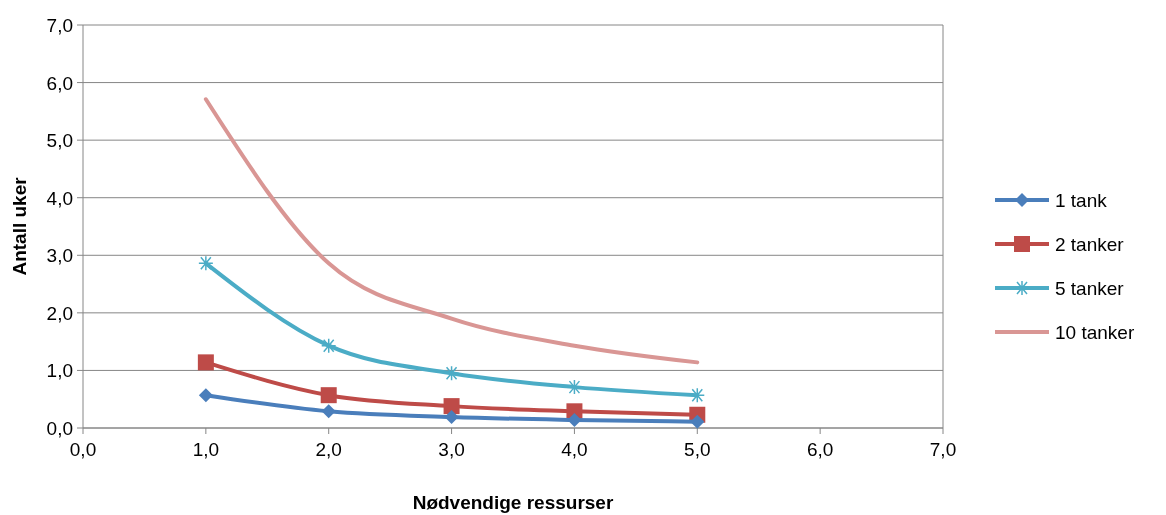  What do you see at coordinates (59, 256) in the screenshot?
I see `y-tick-label: 3,0` at bounding box center [59, 256].